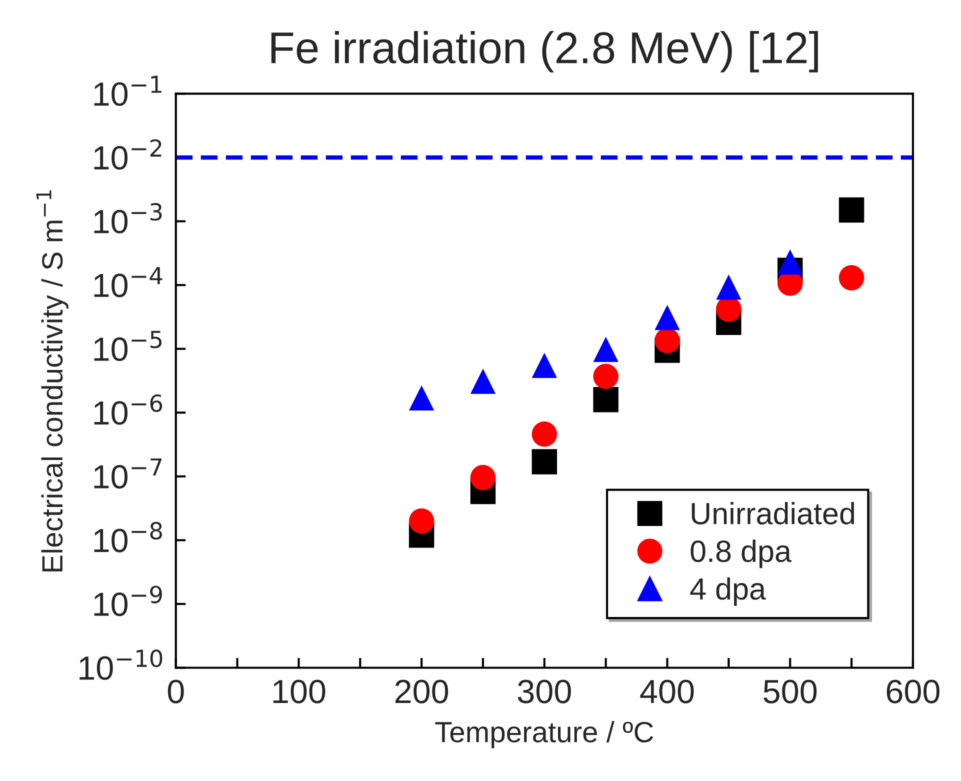 The height and width of the screenshot is (781, 961). I want to click on y-tick-label: 10$^{−4}$, so click(128, 282).